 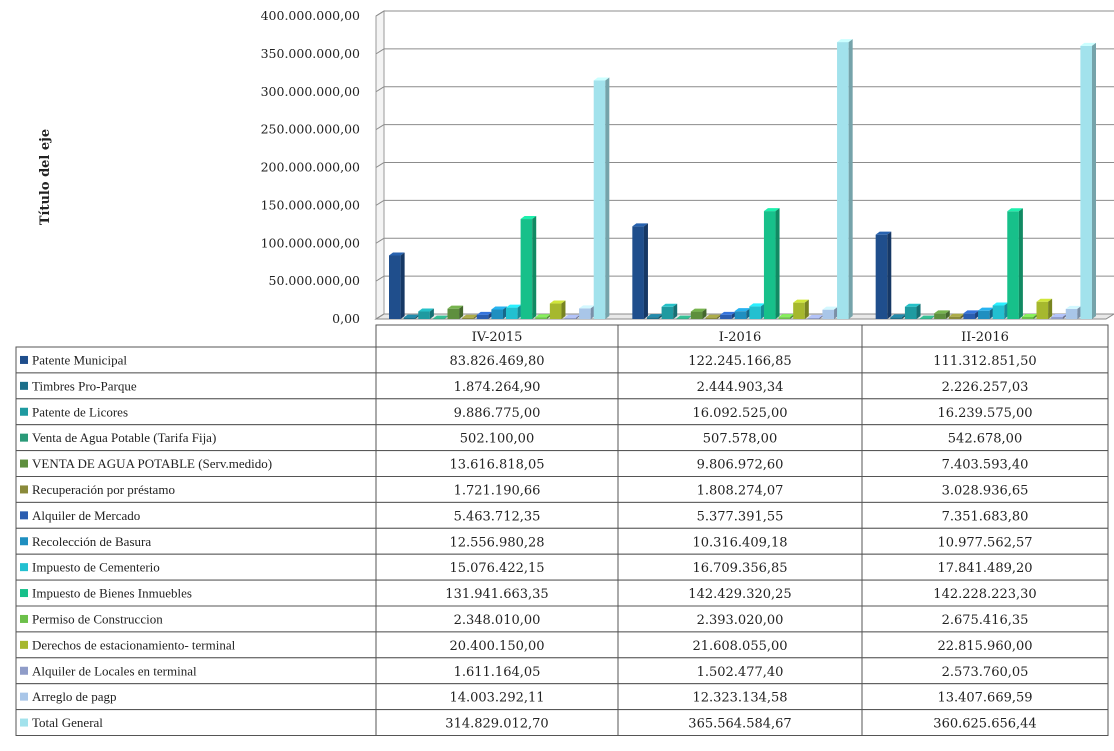 What do you see at coordinates (985, 672) in the screenshot?
I see `table-cell-value: 2.573.760,05` at bounding box center [985, 672].